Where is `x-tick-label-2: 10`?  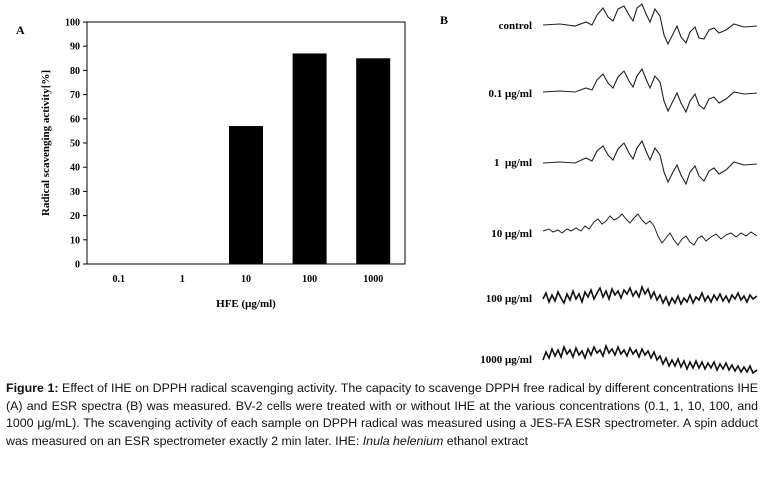 x-tick-label-2: 10 is located at coordinates (246, 279).